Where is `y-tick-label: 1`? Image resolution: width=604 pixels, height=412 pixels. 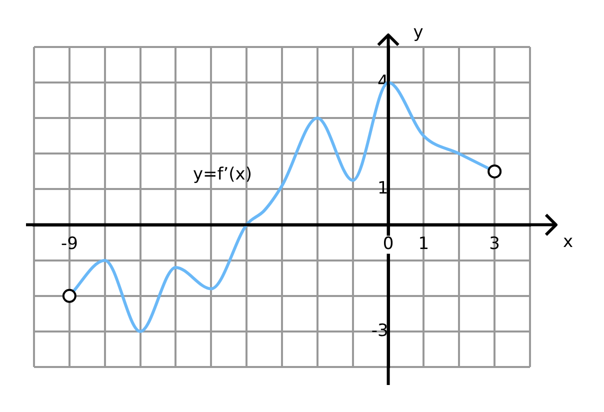
y-tick-label: 1 is located at coordinates (382, 188).